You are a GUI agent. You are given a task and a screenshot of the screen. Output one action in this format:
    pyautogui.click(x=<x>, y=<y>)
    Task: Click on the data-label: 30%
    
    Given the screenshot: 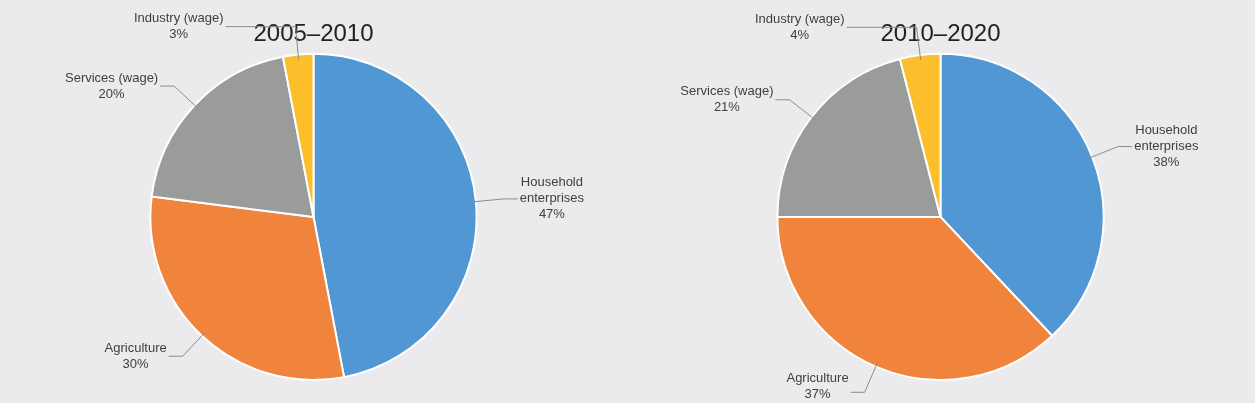 What is the action you would take?
    pyautogui.click(x=136, y=363)
    